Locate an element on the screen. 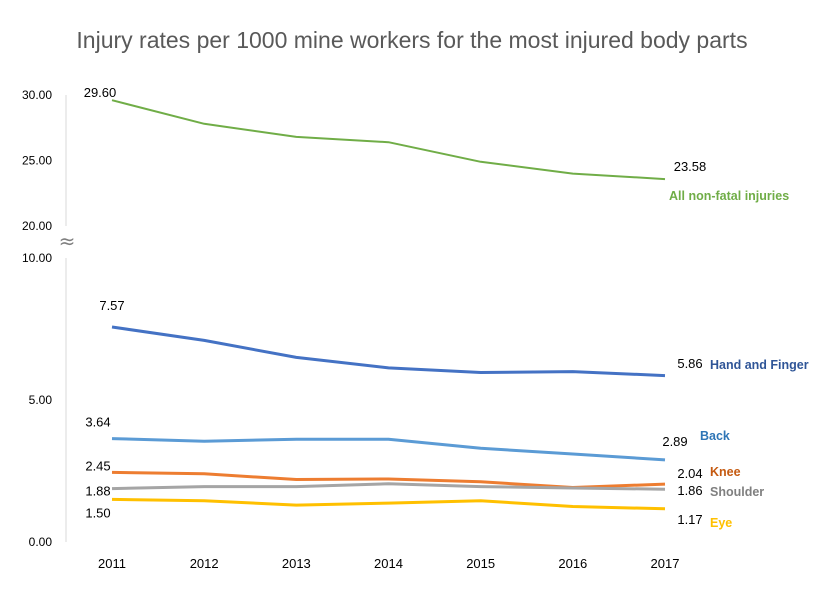 The image size is (824, 594). series-line-all-non-fatal-injuries is located at coordinates (388, 140).